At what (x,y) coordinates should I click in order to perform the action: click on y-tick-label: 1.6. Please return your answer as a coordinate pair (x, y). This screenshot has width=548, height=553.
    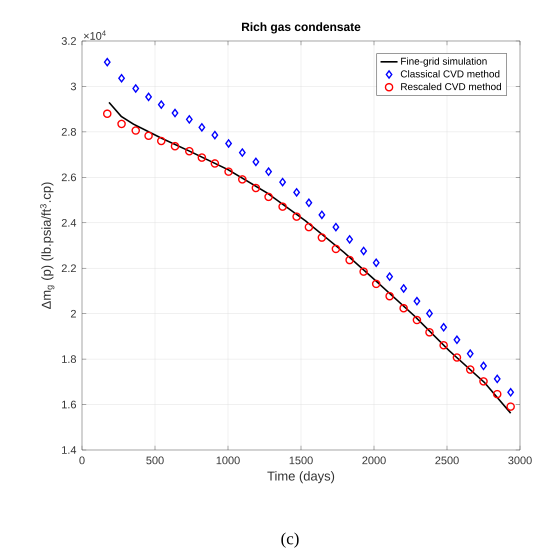
    Looking at the image, I should click on (69, 404).